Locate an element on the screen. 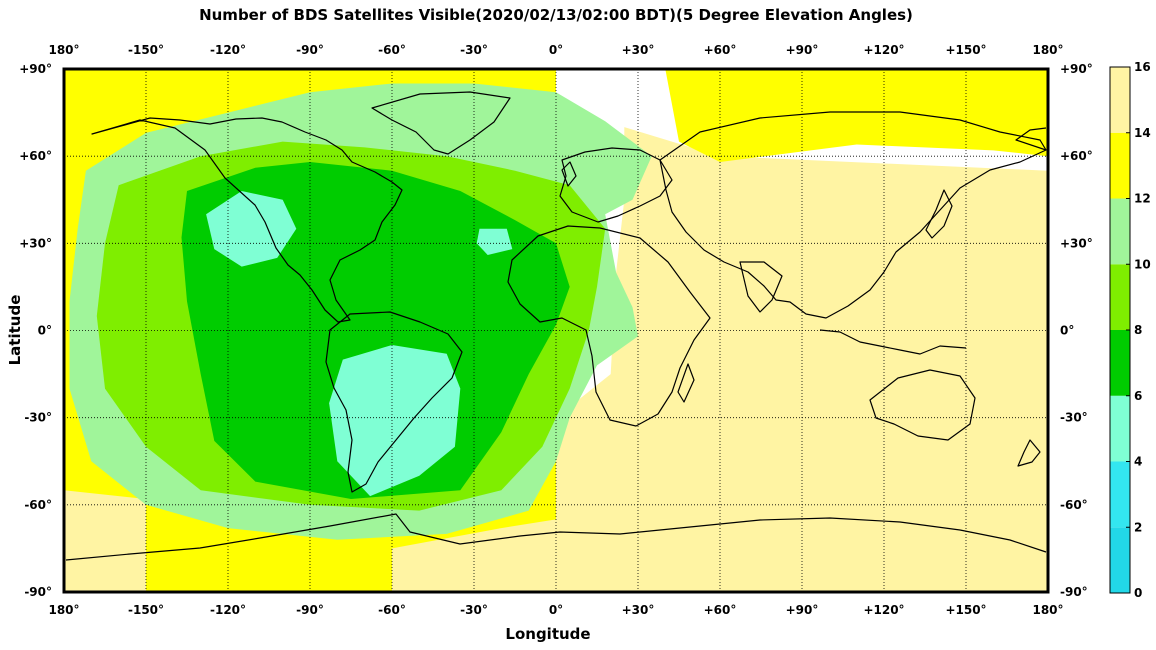  y-tick-label-right: -30° is located at coordinates (1074, 418).